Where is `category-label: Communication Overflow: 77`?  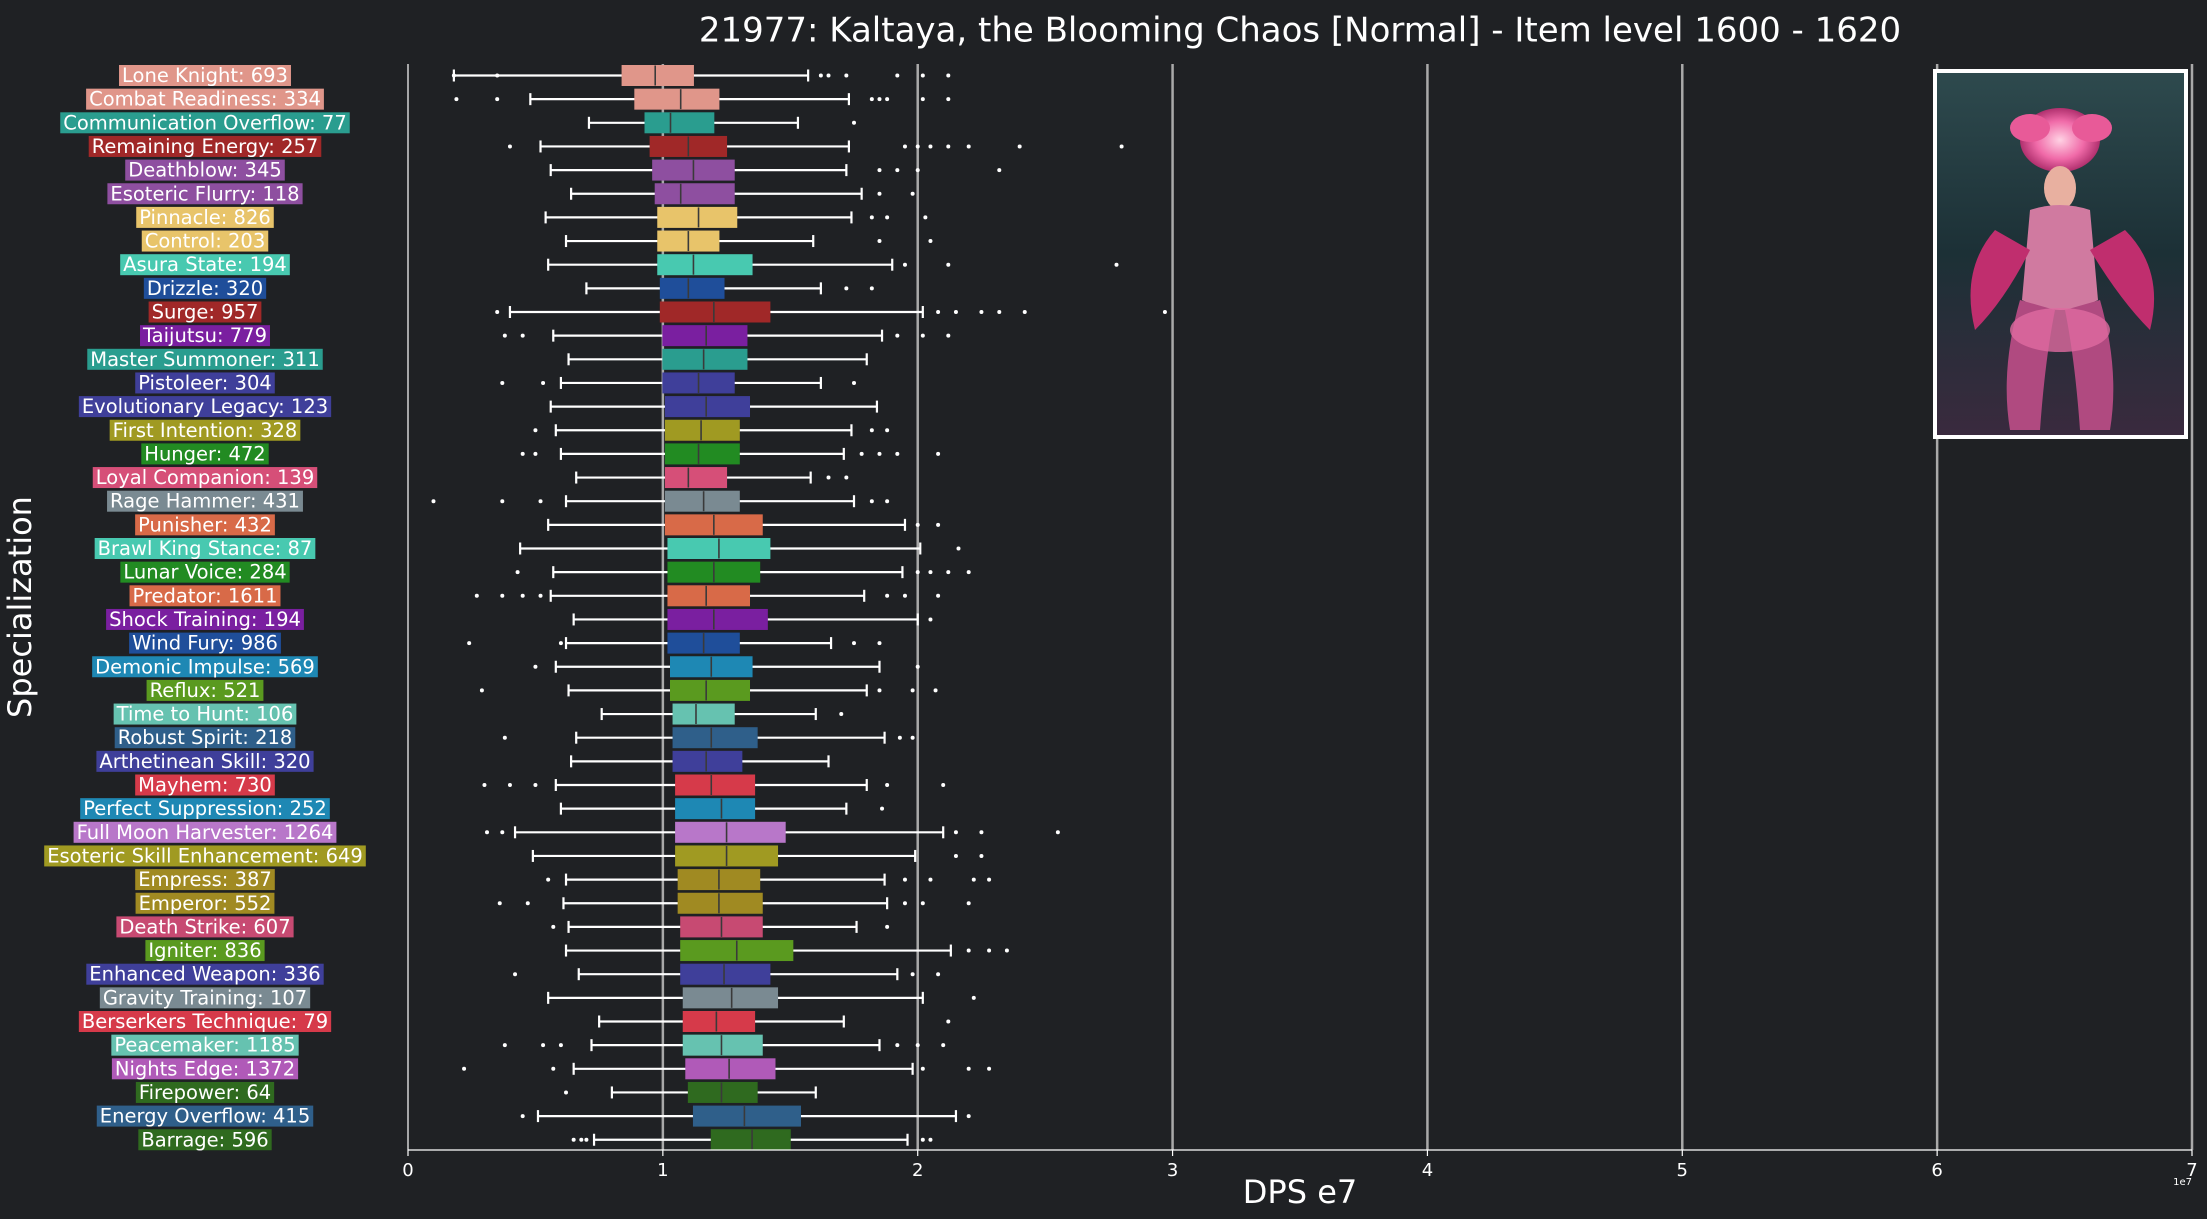
category-label: Communication Overflow: 77 is located at coordinates (205, 122).